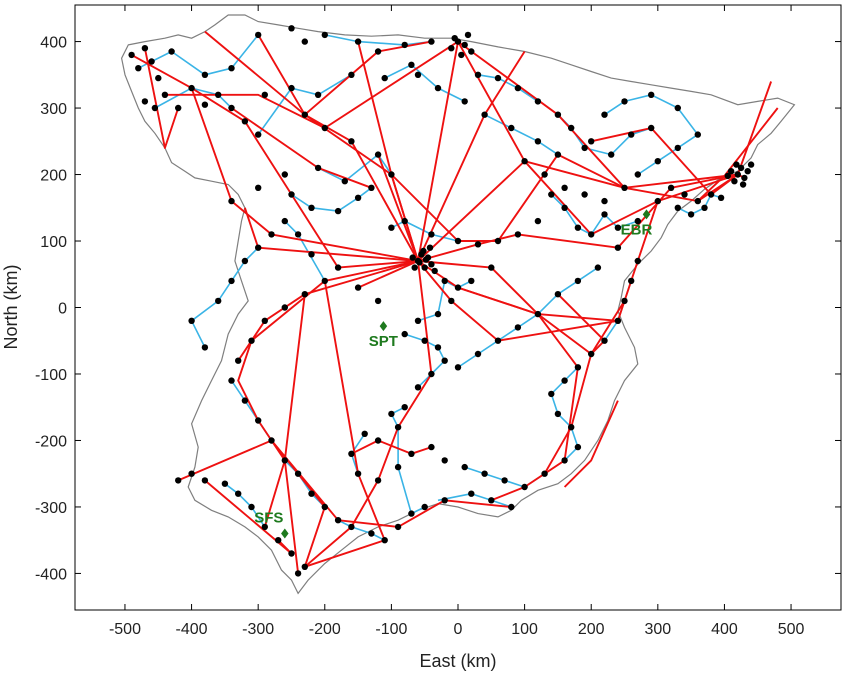 Image resolution: width=850 pixels, height=675 pixels. Describe the element at coordinates (258, 629) in the screenshot. I see `x-tick-label: -300` at that location.